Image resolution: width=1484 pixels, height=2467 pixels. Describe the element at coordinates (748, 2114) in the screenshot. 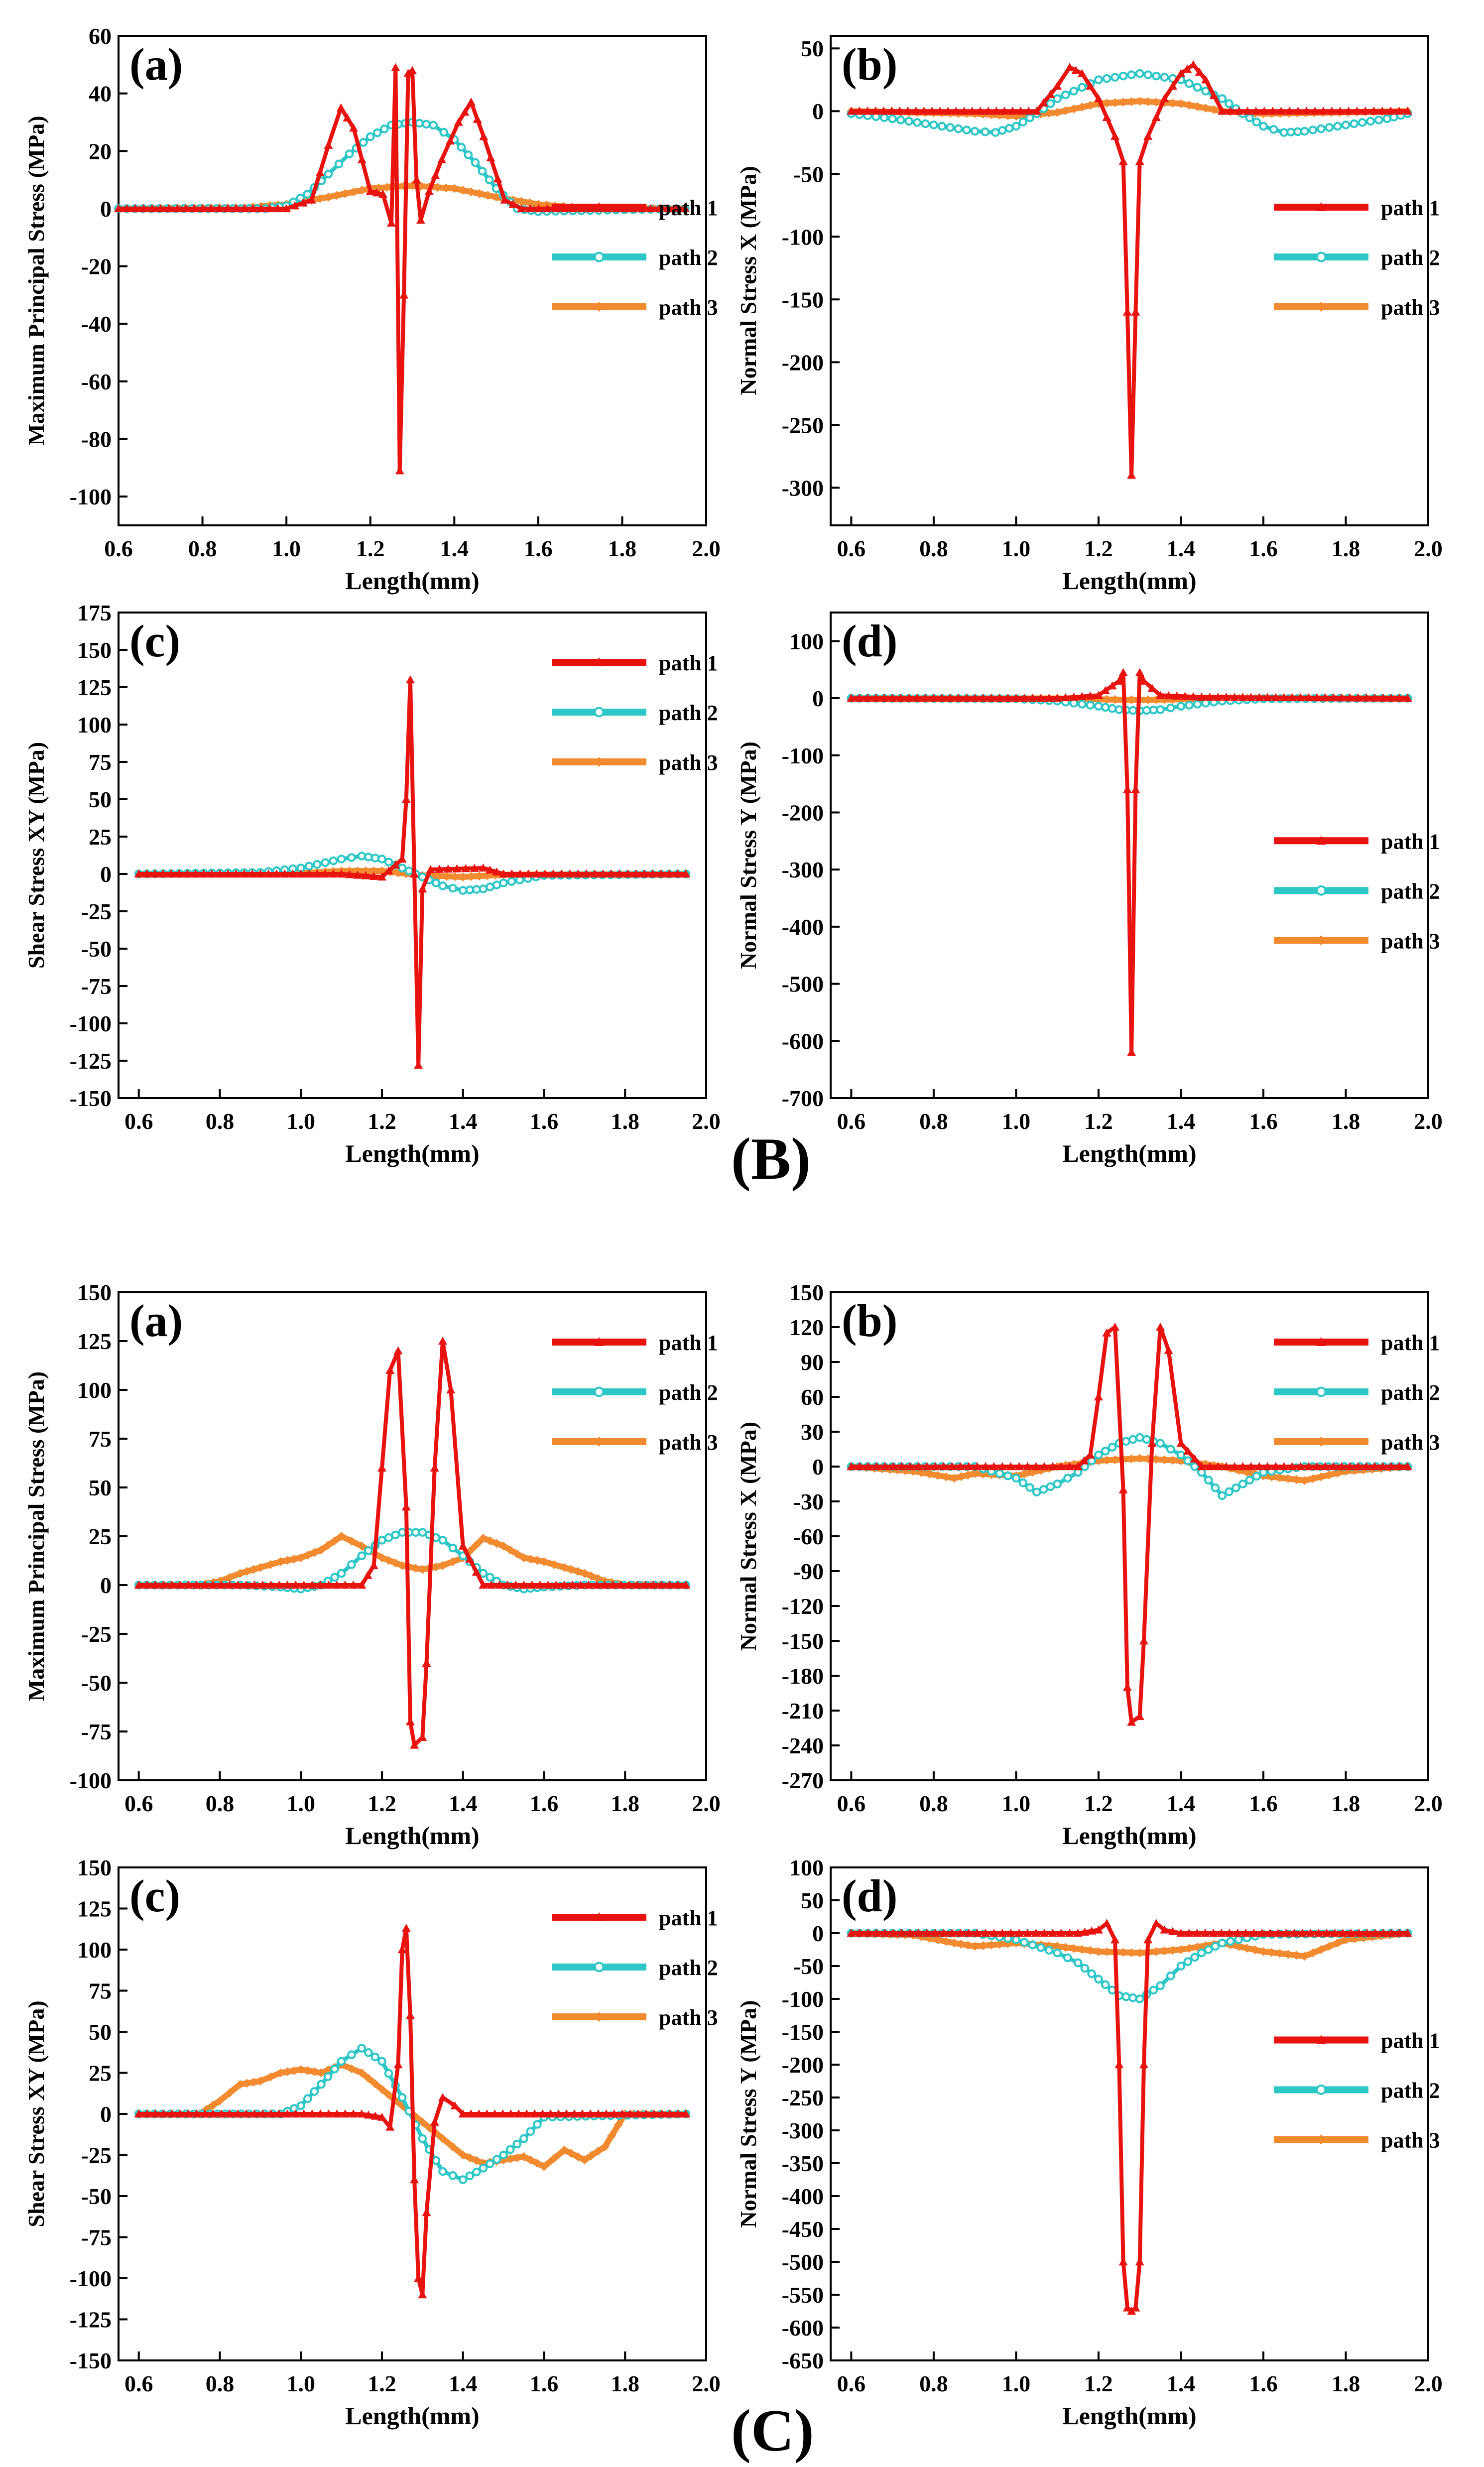

I see `y-axis-label: Normal Stress Y (MPa)` at that location.